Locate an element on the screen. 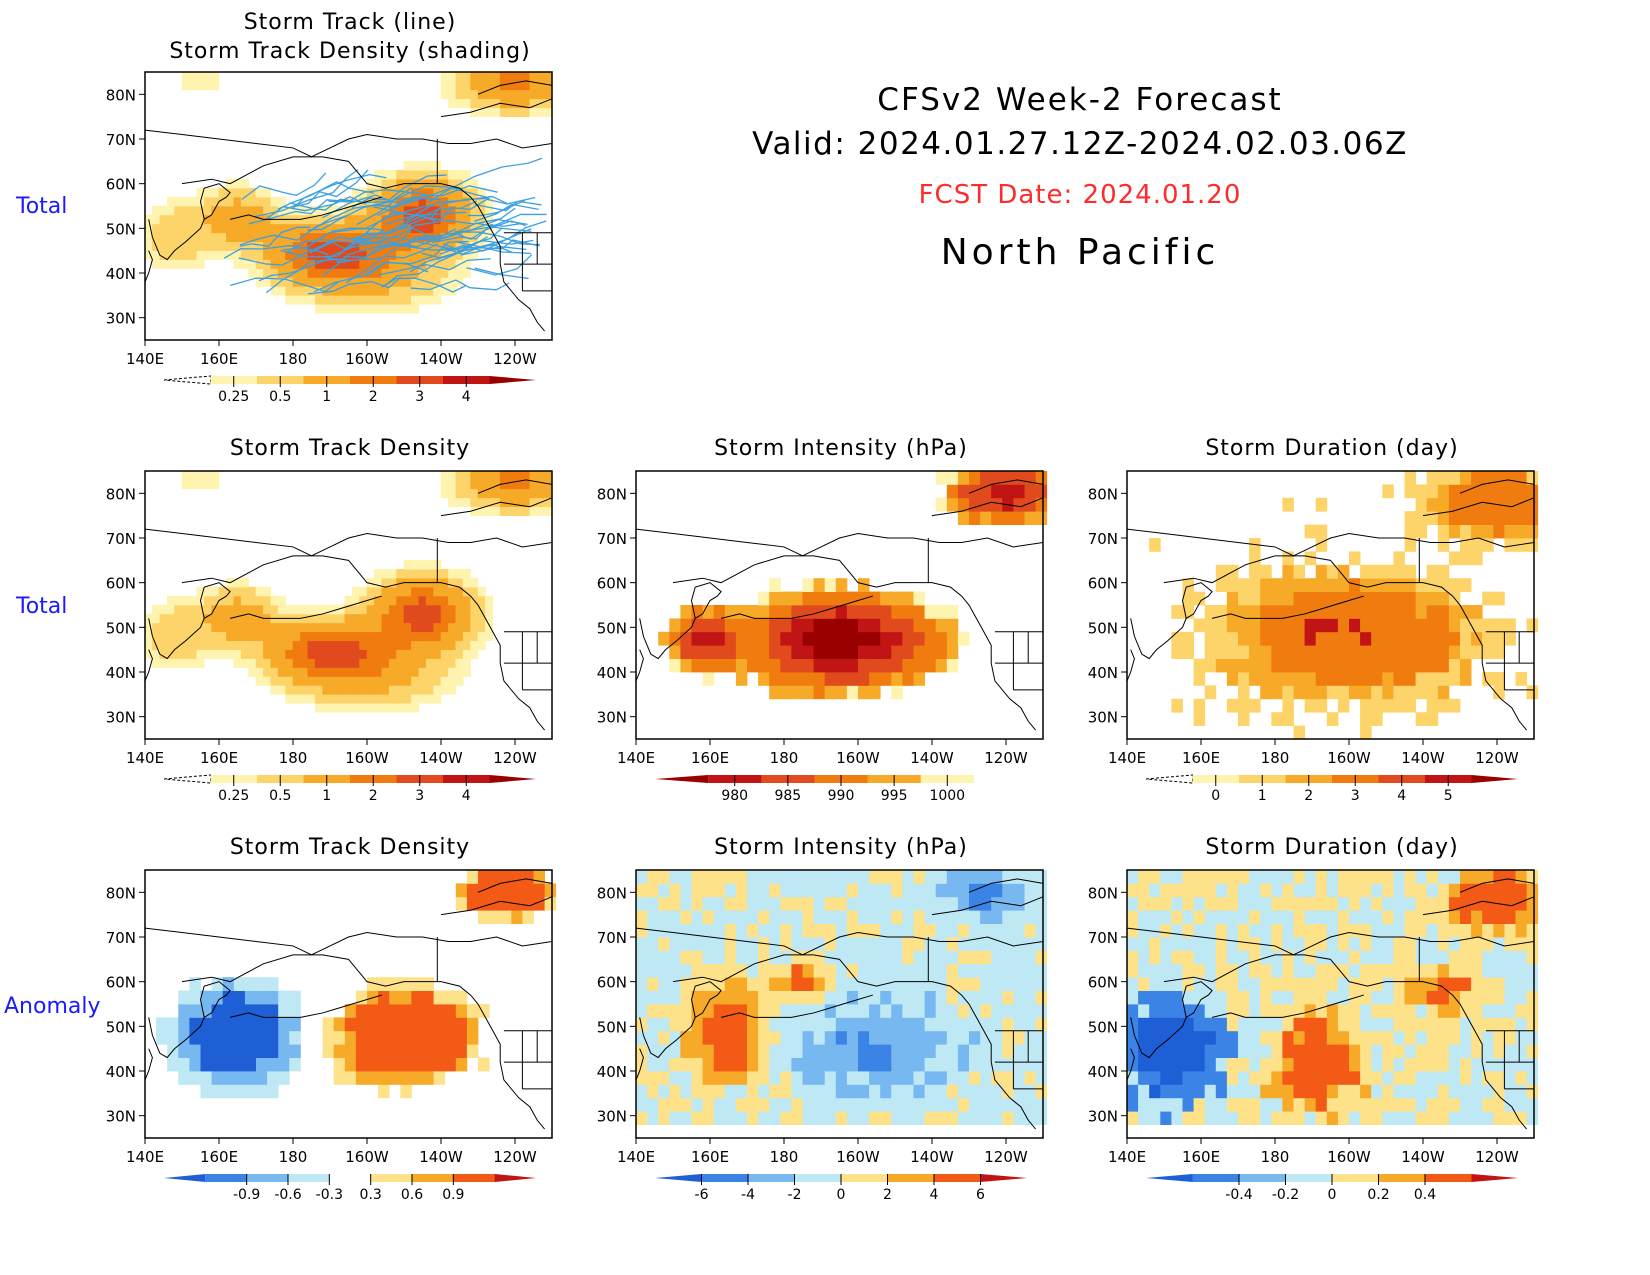  colorbar-label: 995 is located at coordinates (894, 796).